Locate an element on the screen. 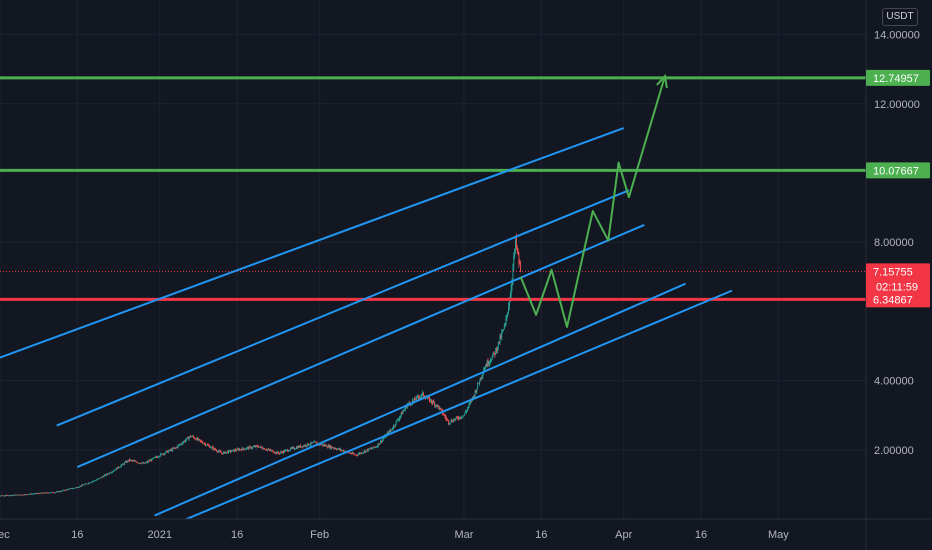 Image resolution: width=932 pixels, height=550 pixels. price-tag is located at coordinates (898, 279).